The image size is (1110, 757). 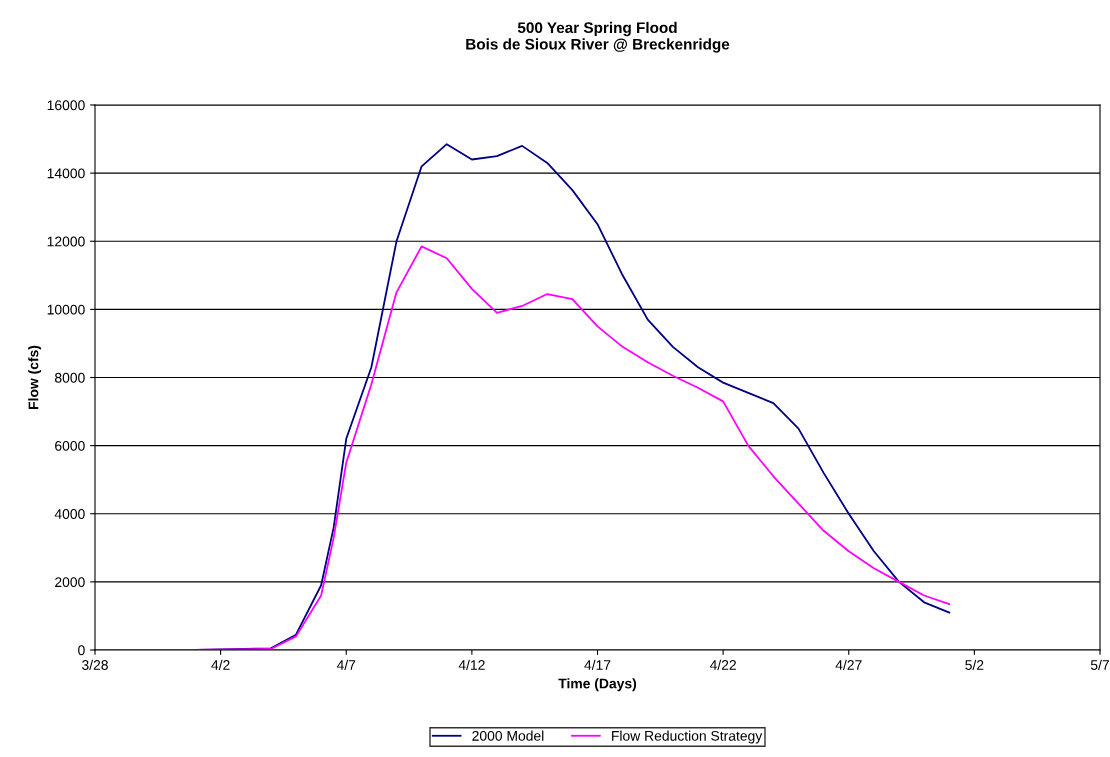 I want to click on y-tick-label: 16000, so click(x=66, y=105).